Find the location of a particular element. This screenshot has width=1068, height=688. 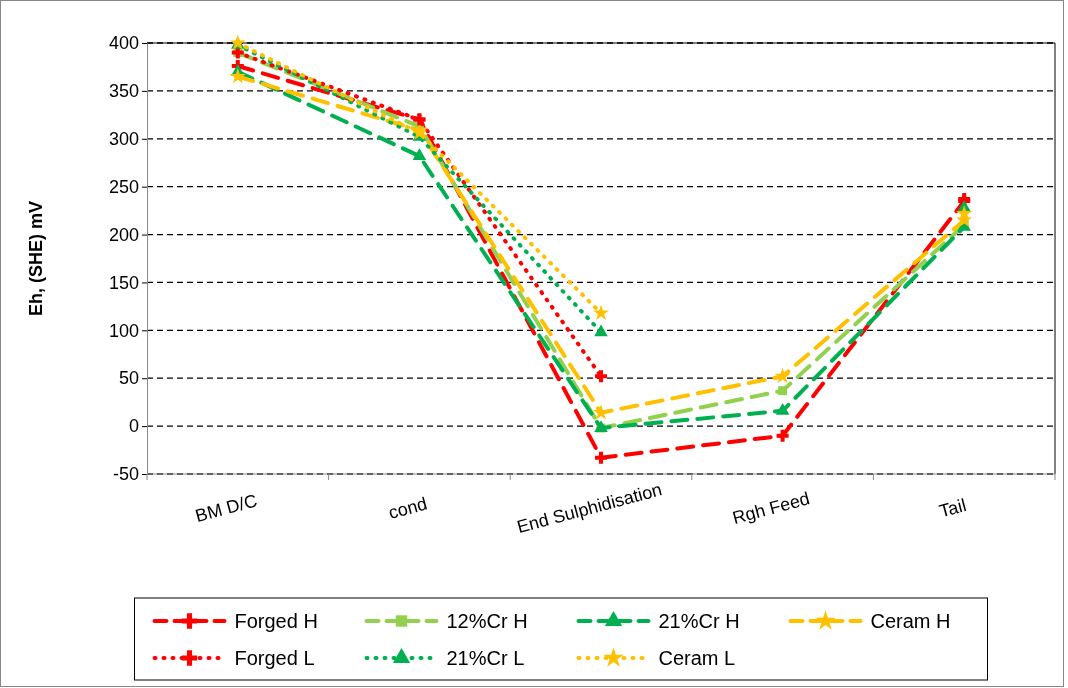

x-tick-label: Tail is located at coordinates (953, 508).